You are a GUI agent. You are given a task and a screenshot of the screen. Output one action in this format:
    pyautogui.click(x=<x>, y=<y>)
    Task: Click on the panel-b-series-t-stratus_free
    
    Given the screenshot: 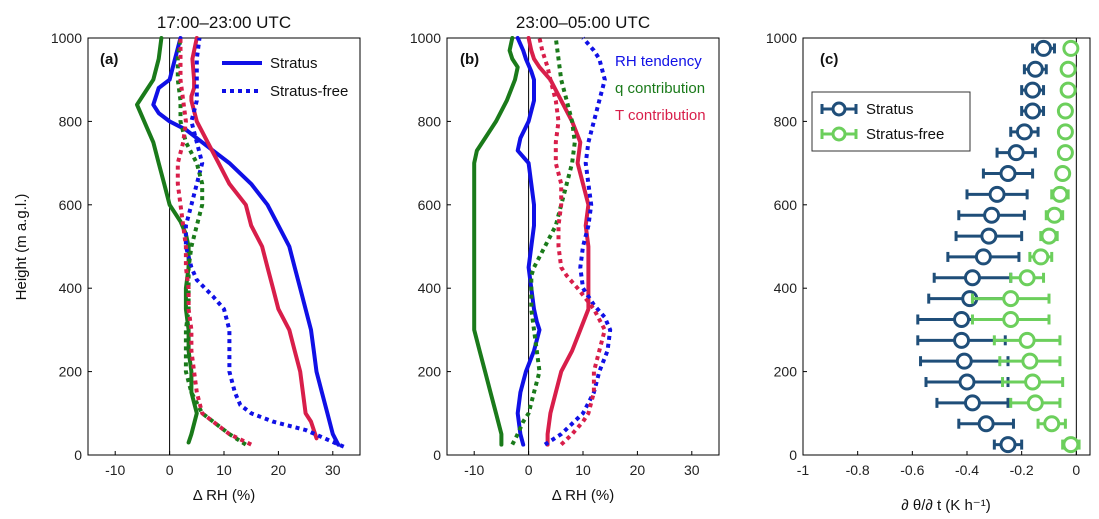 What is the action you would take?
    pyautogui.click(x=572, y=242)
    